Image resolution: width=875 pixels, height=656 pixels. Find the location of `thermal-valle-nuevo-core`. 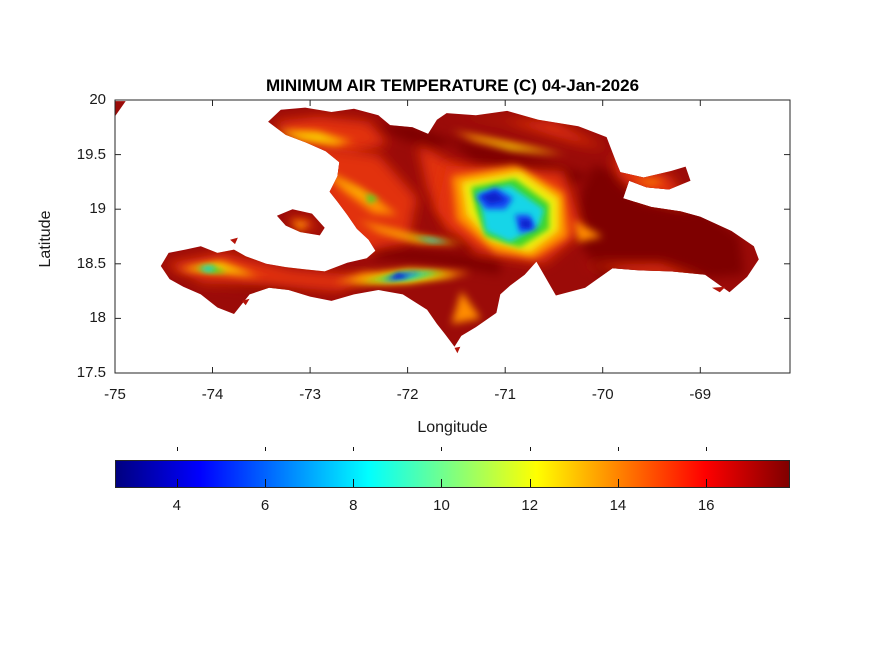

thermal-valle-nuevo-core is located at coordinates (525, 224).